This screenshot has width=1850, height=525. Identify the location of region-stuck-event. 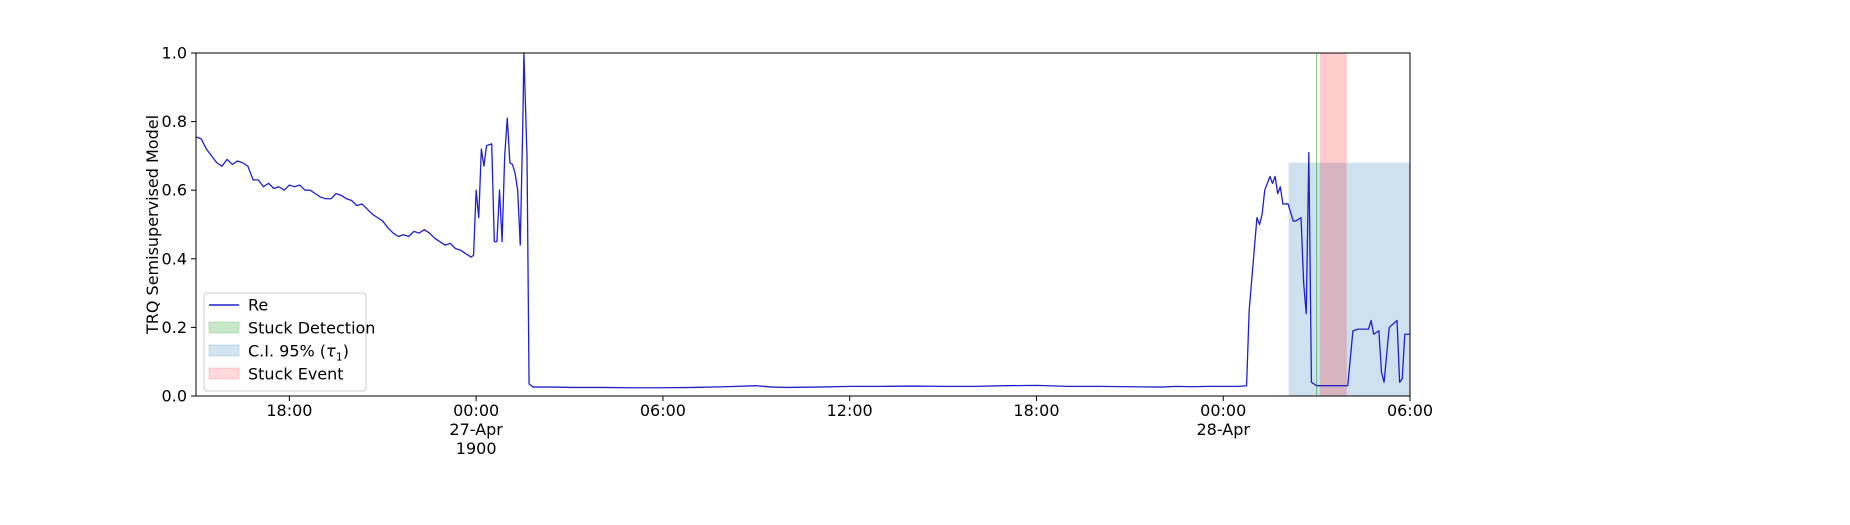
(1333, 224).